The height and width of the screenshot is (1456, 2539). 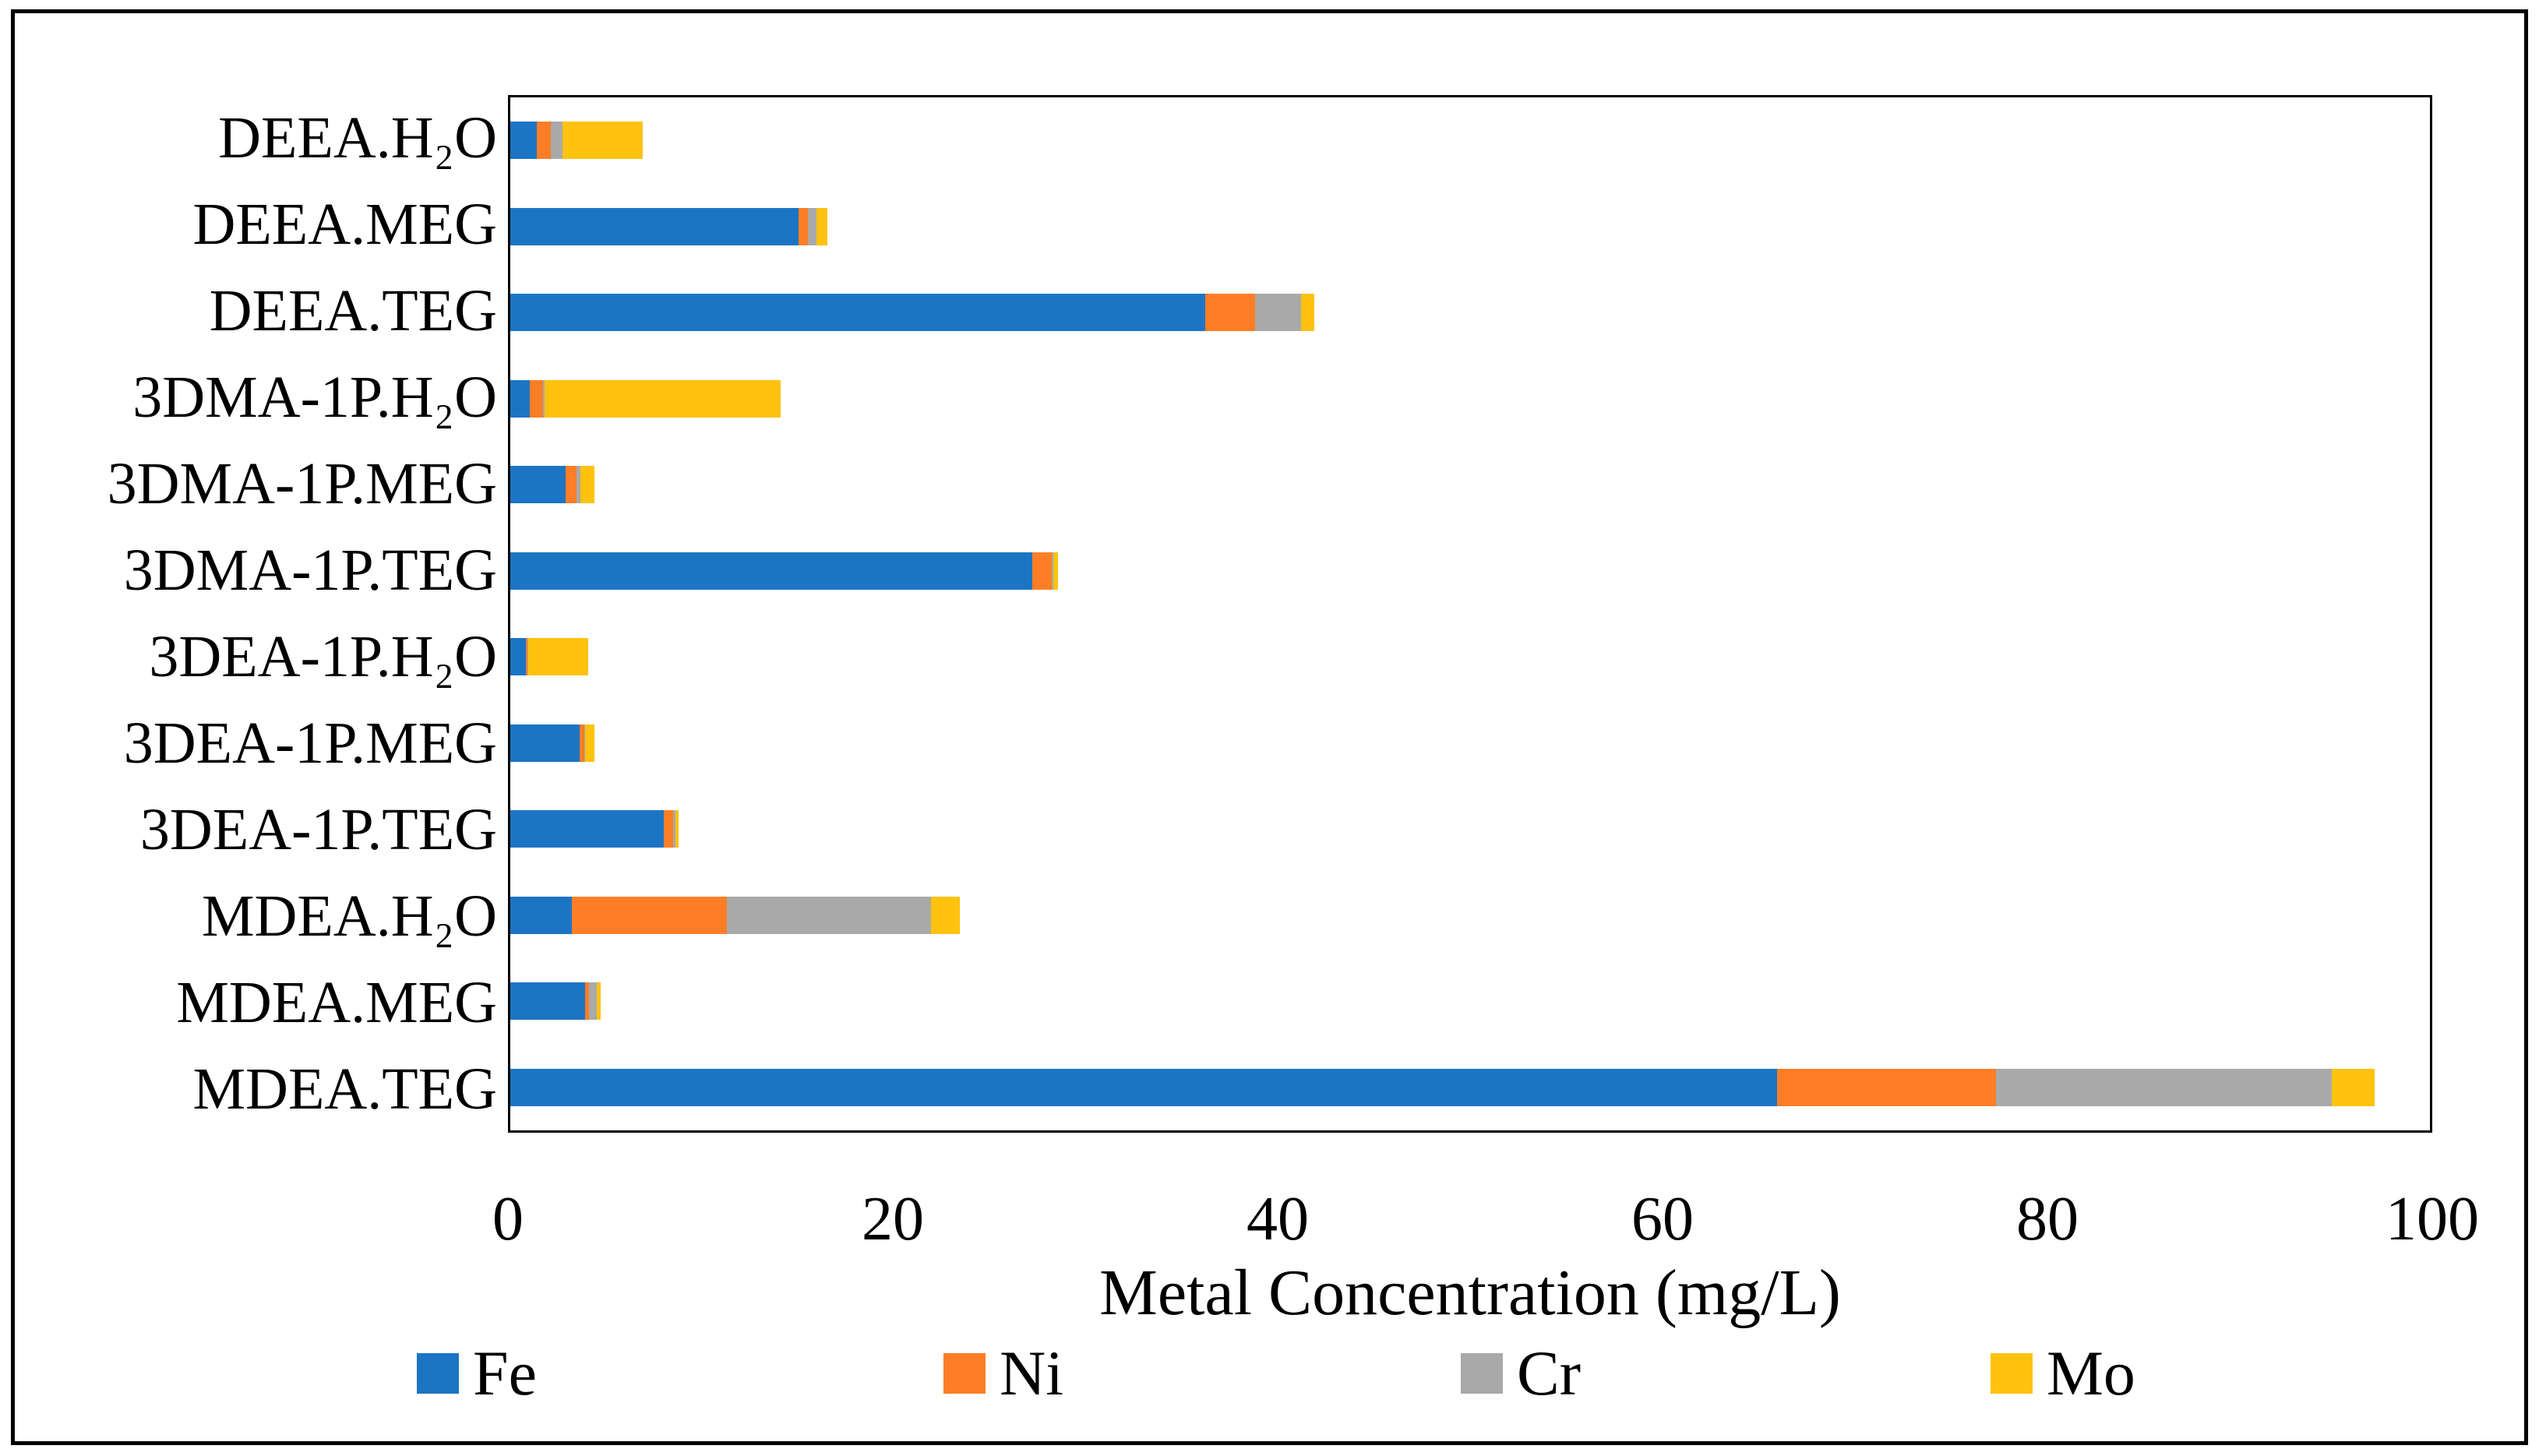 I want to click on legend-item-cr: Cr, so click(x=1521, y=1373).